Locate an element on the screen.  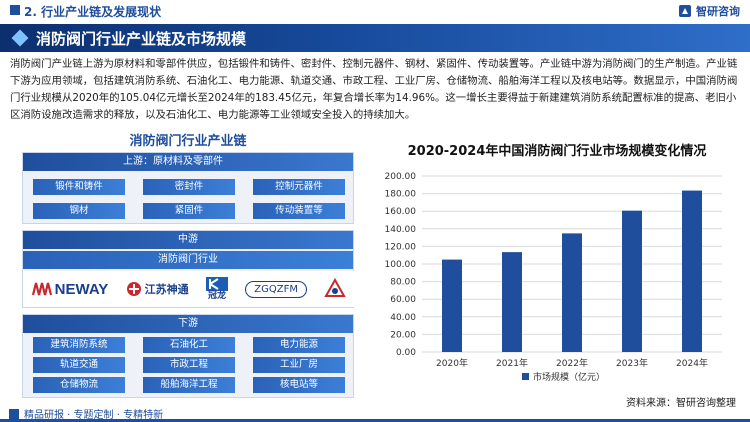
x-tick-label: 2021年 is located at coordinates (512, 363).